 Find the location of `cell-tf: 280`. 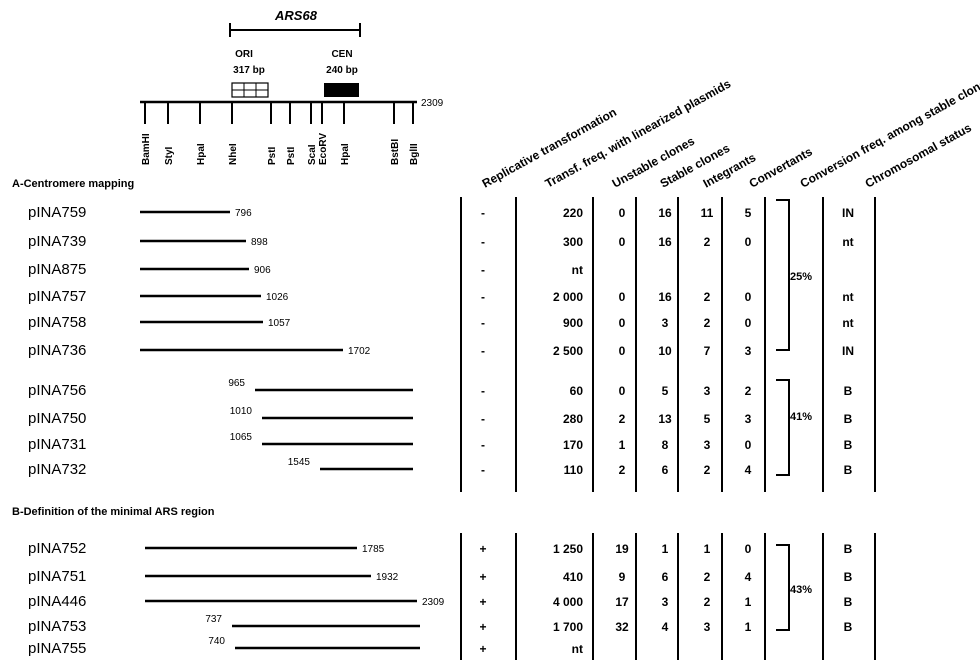

cell-tf: 280 is located at coordinates (573, 419).